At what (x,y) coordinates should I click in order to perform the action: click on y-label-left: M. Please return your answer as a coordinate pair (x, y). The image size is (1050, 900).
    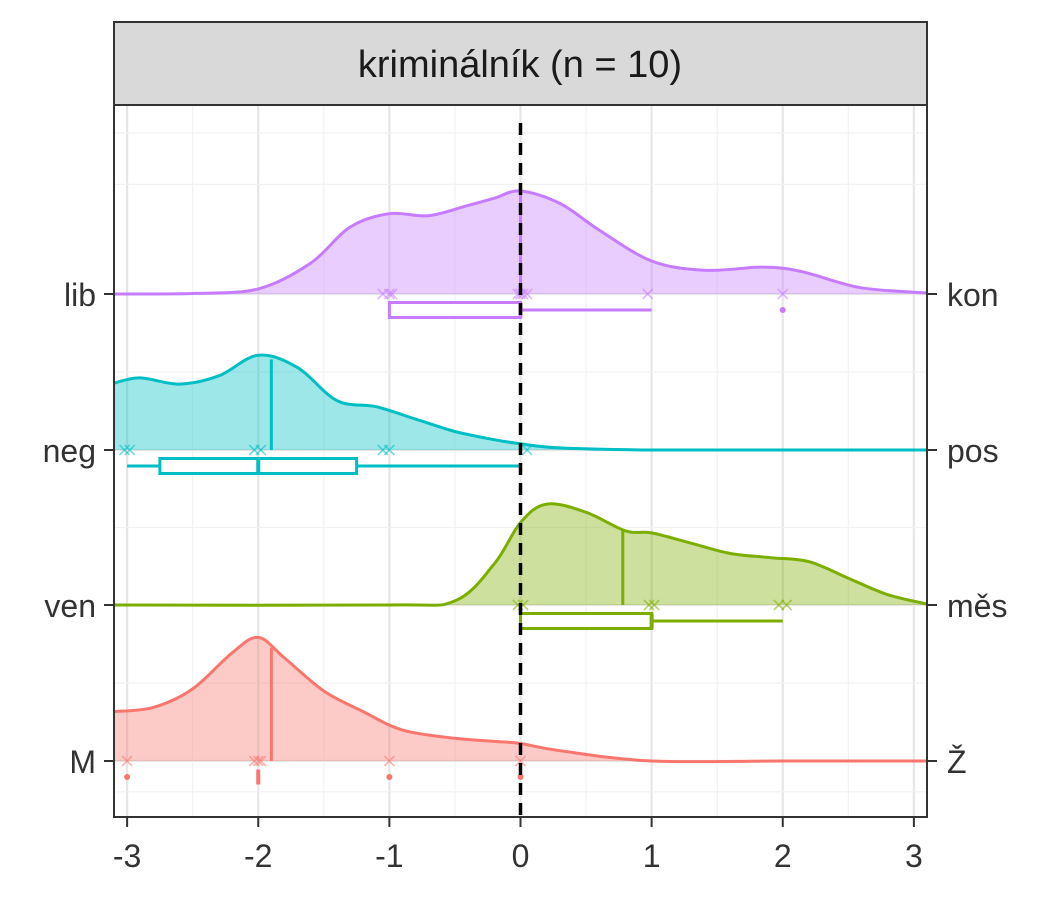
    Looking at the image, I should click on (82, 762).